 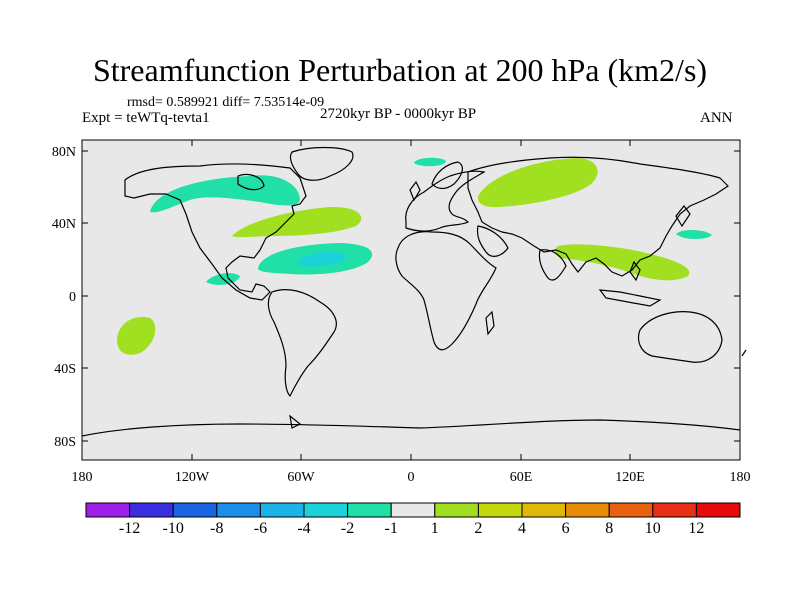 What do you see at coordinates (251, 182) in the screenshot?
I see `coast-hudson-bay` at bounding box center [251, 182].